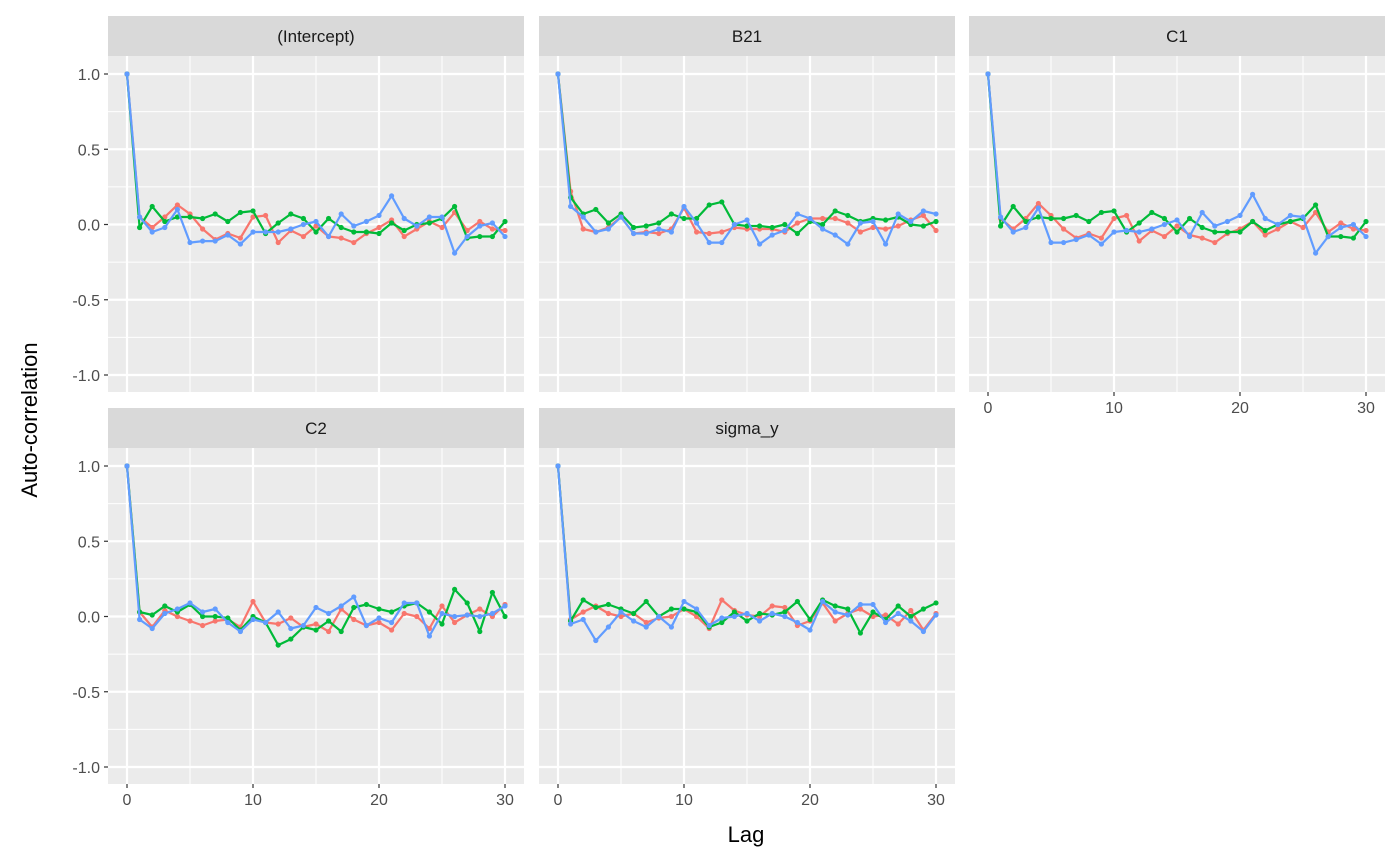 Image resolution: width=1400 pixels, height=866 pixels. What do you see at coordinates (1114, 408) in the screenshot?
I see `x-tick-label: 10` at bounding box center [1114, 408].